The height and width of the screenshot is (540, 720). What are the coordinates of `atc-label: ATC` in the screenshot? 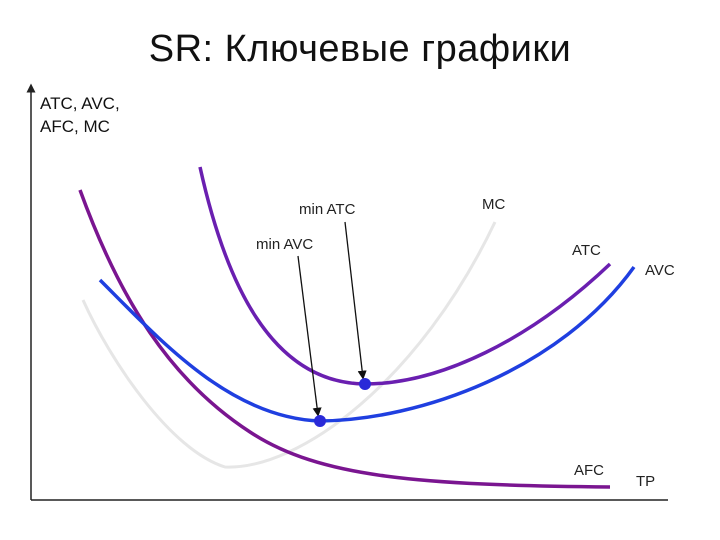 It's located at (586, 250).